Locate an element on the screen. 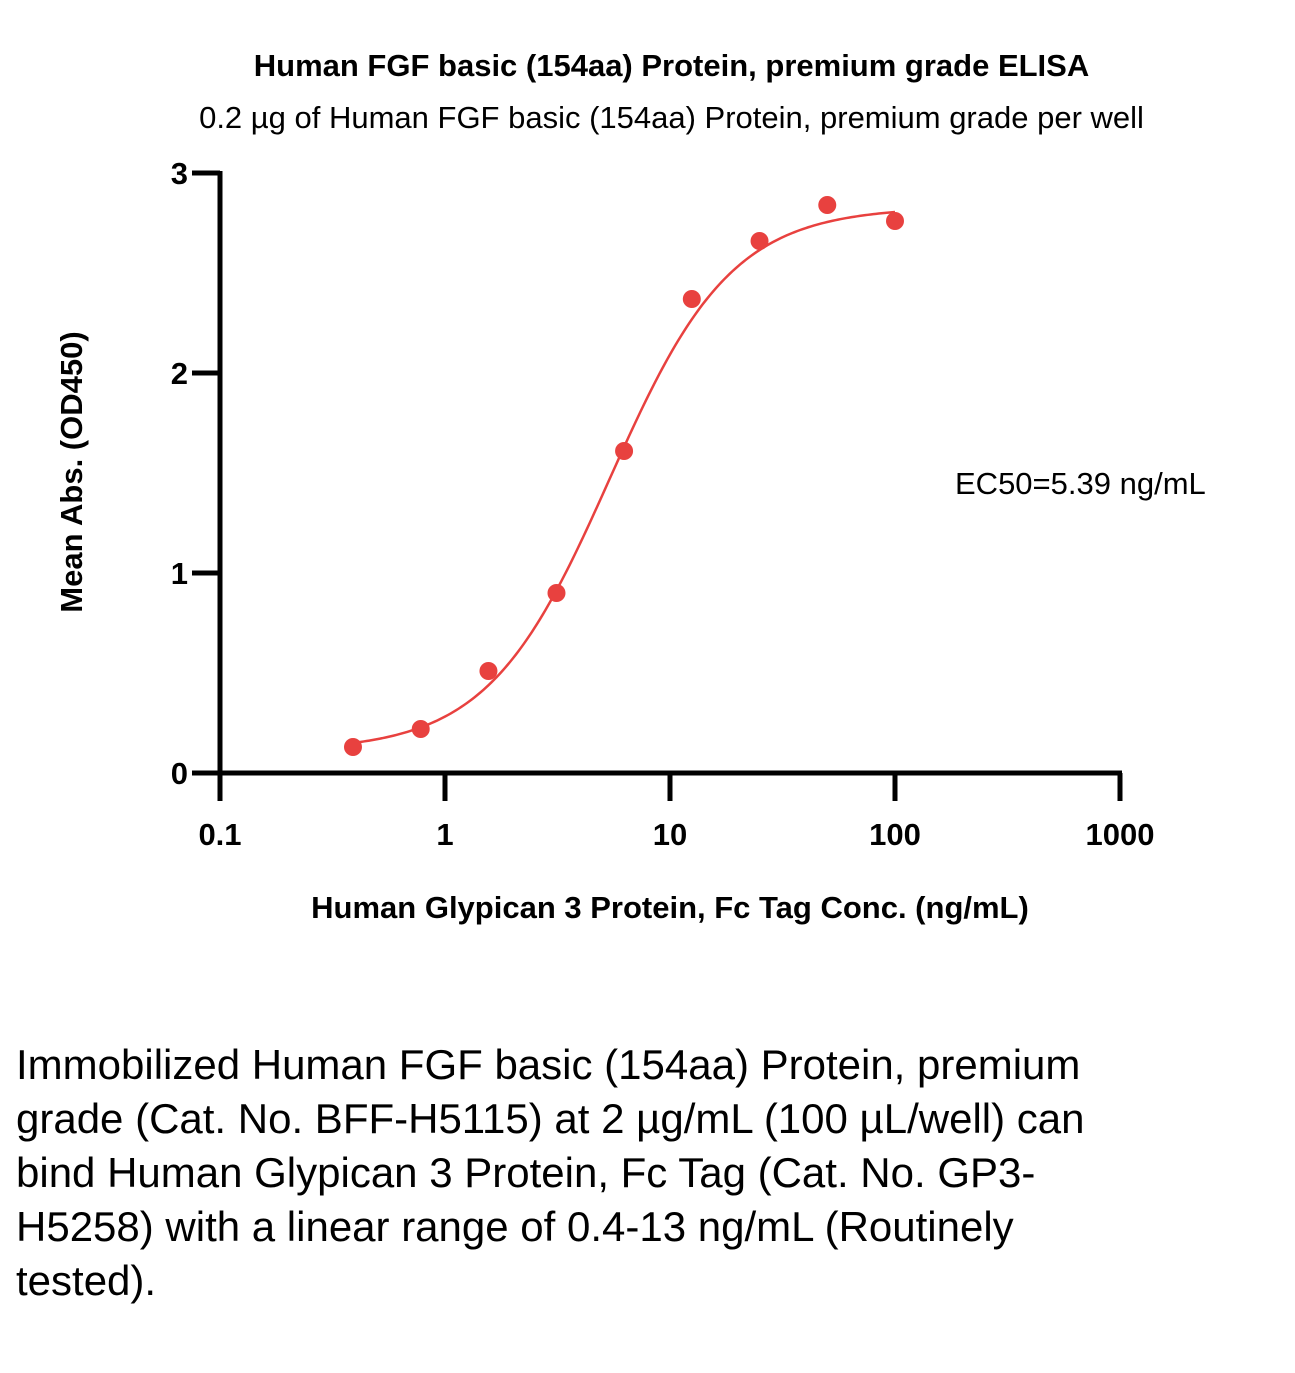 The image size is (1295, 1373). x-tick-label: 100 is located at coordinates (895, 834).